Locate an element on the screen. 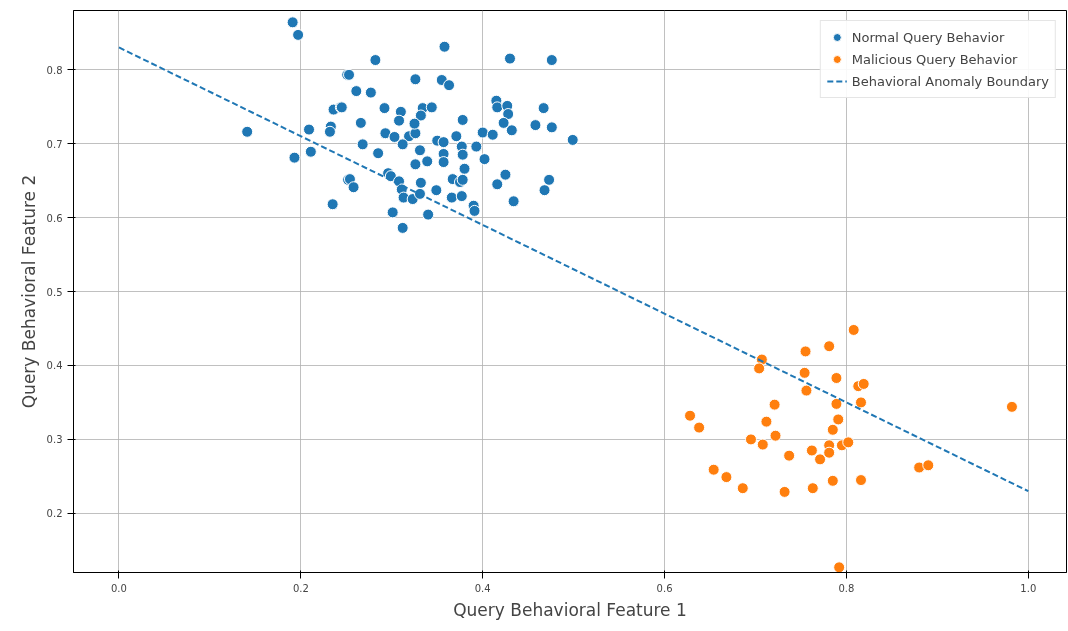 Image resolution: width=1068 pixels, height=631 pixels. y-axis-title: Query Behavioral Feature 2 is located at coordinates (28, 291).